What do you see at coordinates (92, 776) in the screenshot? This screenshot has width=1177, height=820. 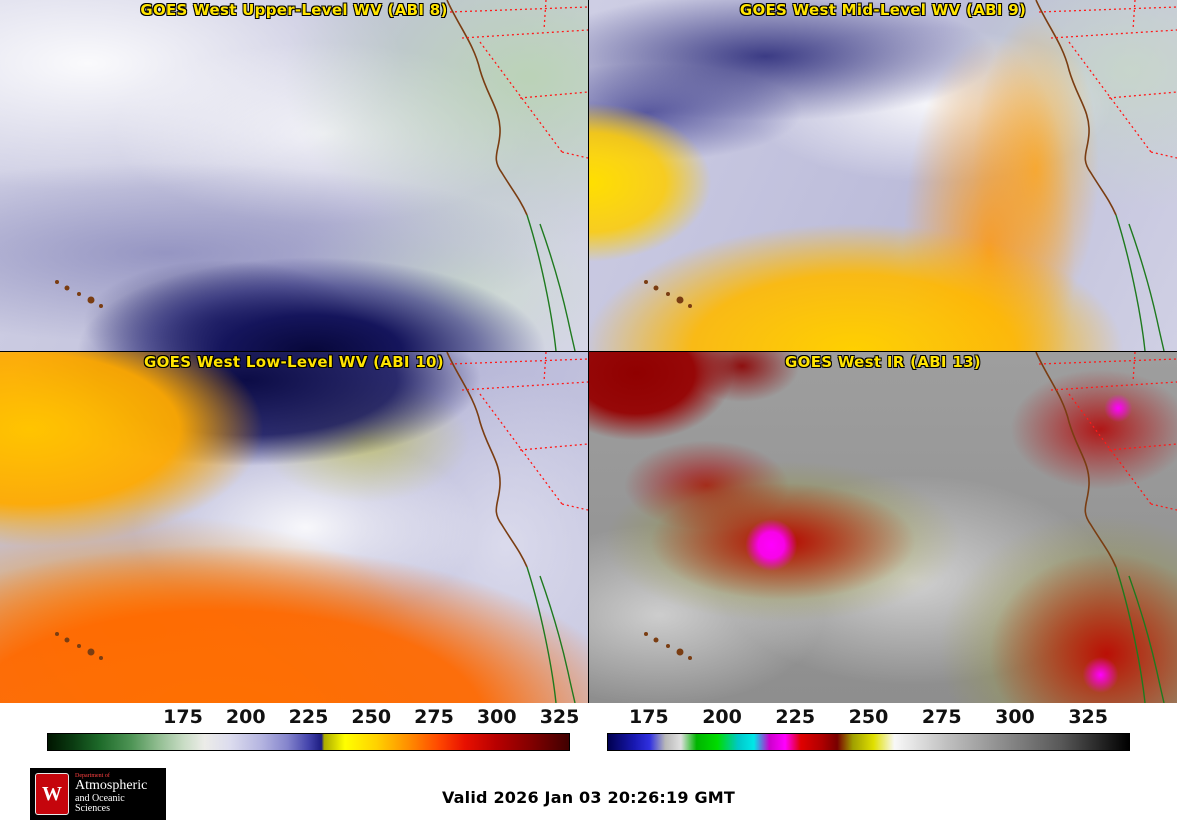 I see `logo-department-label: Department of` at bounding box center [92, 776].